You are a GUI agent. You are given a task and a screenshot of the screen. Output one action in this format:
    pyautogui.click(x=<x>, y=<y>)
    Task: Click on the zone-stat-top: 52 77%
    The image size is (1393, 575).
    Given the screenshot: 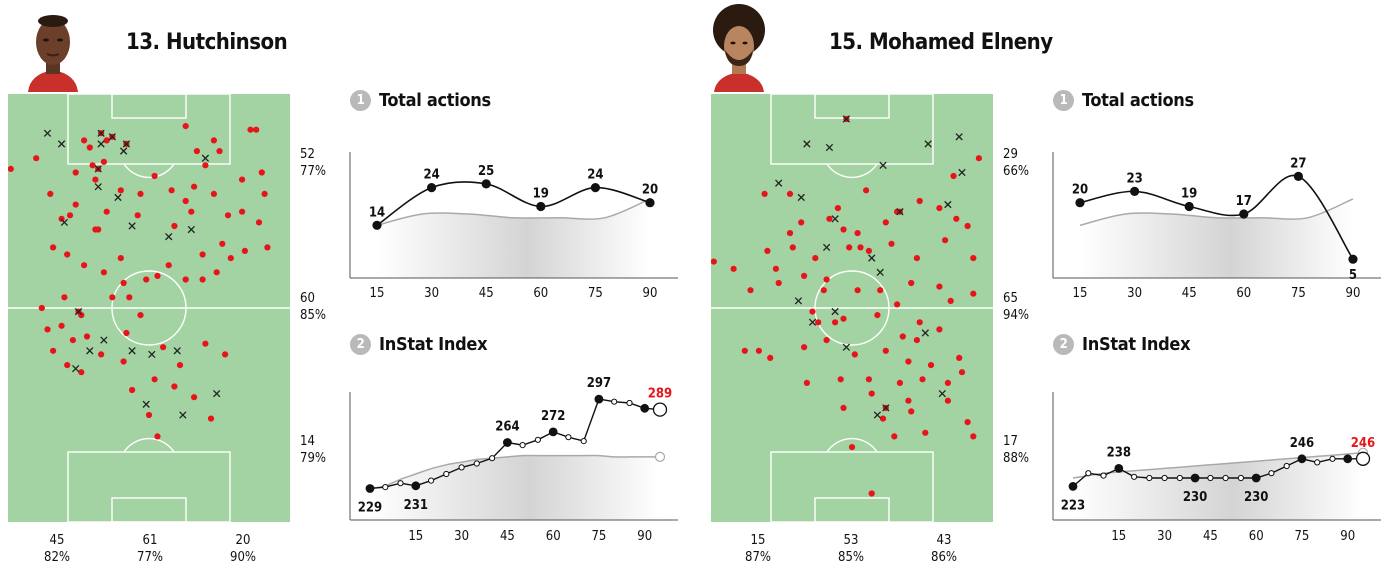 What is the action you would take?
    pyautogui.click(x=313, y=163)
    